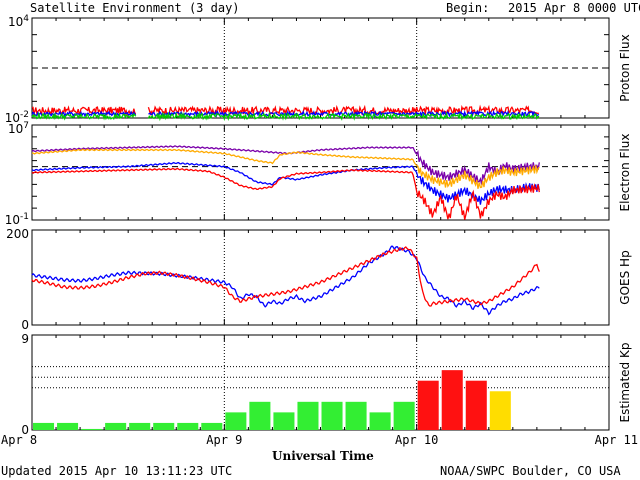 The image size is (640, 480). What do you see at coordinates (25, 339) in the screenshot?
I see `y-tick-label-top-3: 9` at bounding box center [25, 339].